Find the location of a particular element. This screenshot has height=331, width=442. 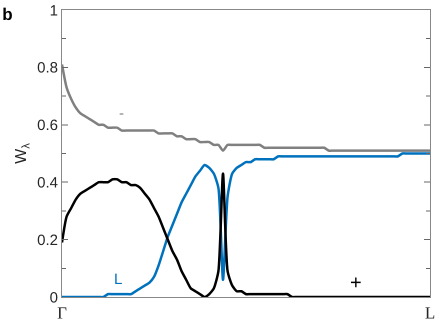

series-label: + is located at coordinates (356, 283).